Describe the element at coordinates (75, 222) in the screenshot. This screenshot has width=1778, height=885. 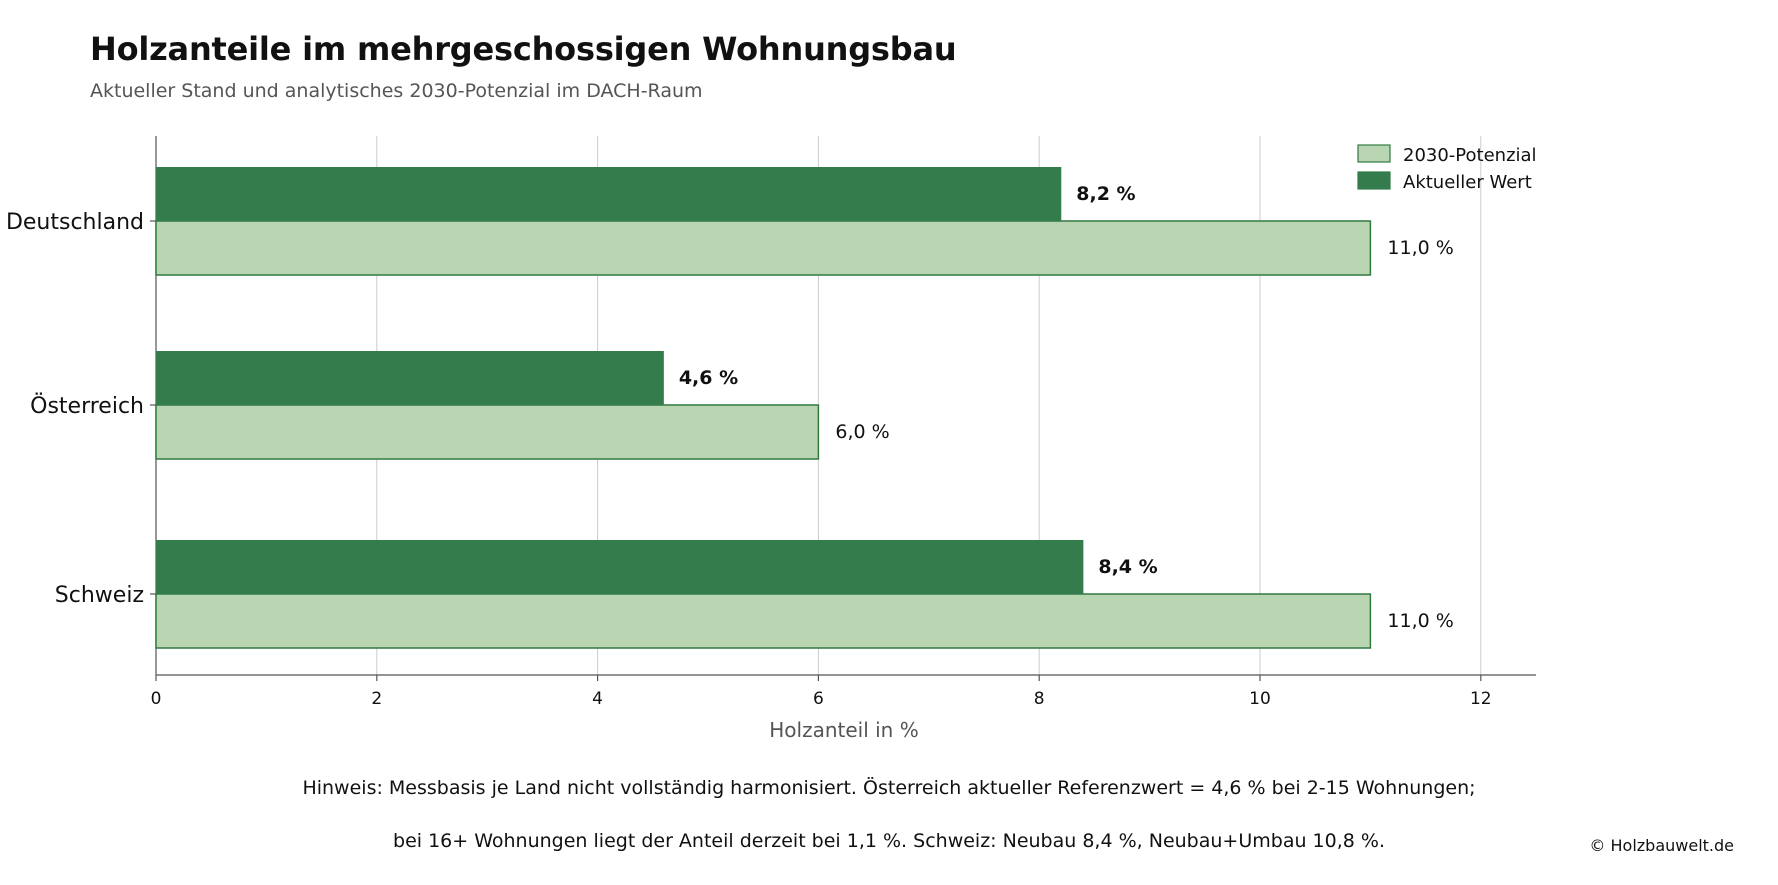
I see `category-label-0: Deutschland` at that location.